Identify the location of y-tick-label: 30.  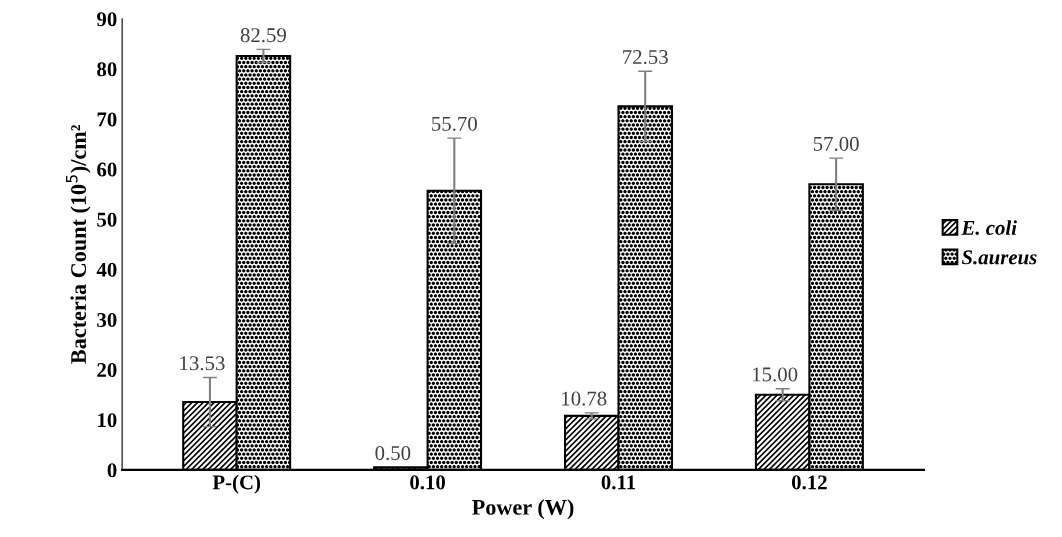
(107, 319).